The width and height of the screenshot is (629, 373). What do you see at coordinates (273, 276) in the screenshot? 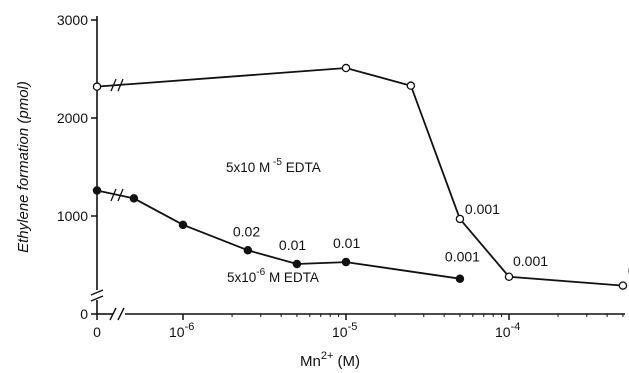
I see `series-label-2: 5x10-6 M EDTA` at bounding box center [273, 276].